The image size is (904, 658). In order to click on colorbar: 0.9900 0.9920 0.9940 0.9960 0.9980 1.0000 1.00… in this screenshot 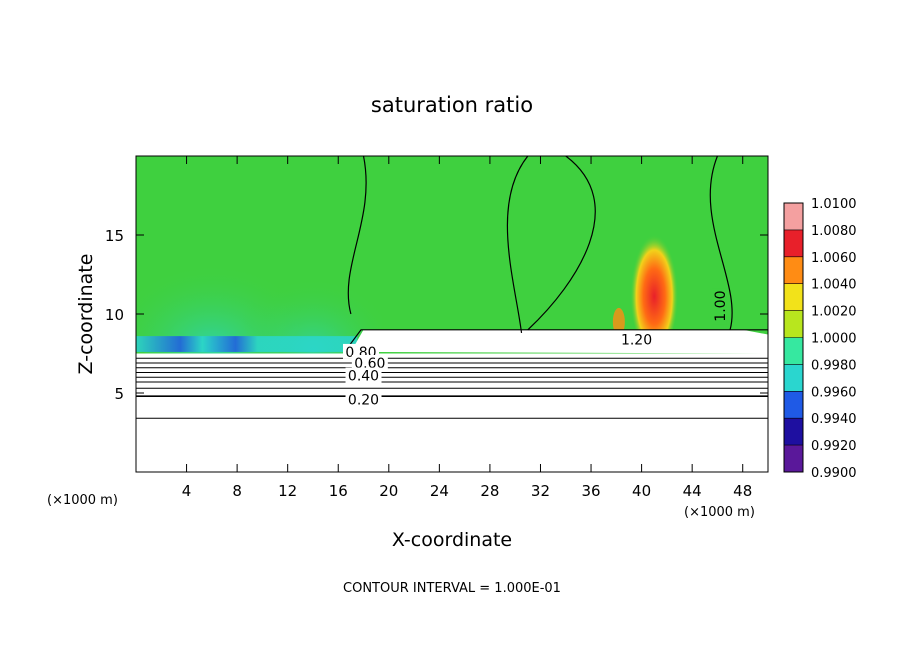, I will do `click(820, 339)`.